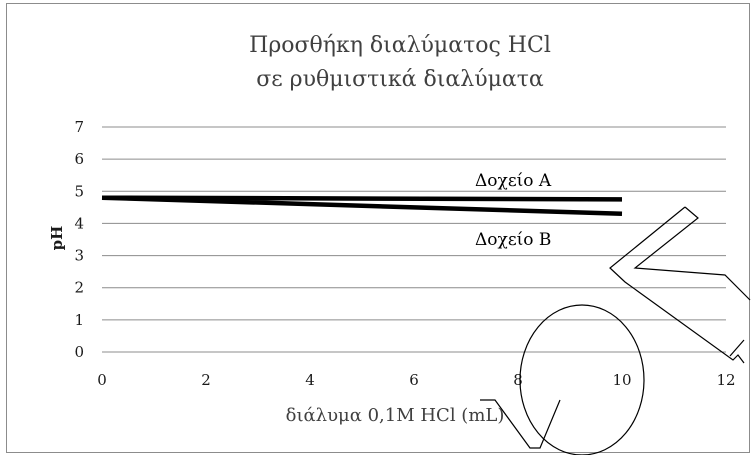 This screenshot has width=755, height=455. Describe the element at coordinates (520, 424) in the screenshot. I see `scribble-v-mark` at that location.